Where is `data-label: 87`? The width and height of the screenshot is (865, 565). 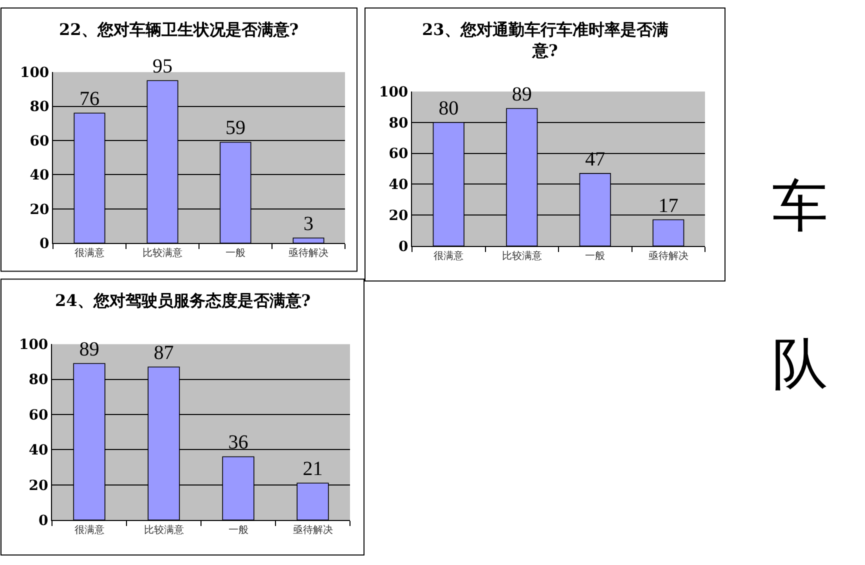 data-label: 87 is located at coordinates (164, 353).